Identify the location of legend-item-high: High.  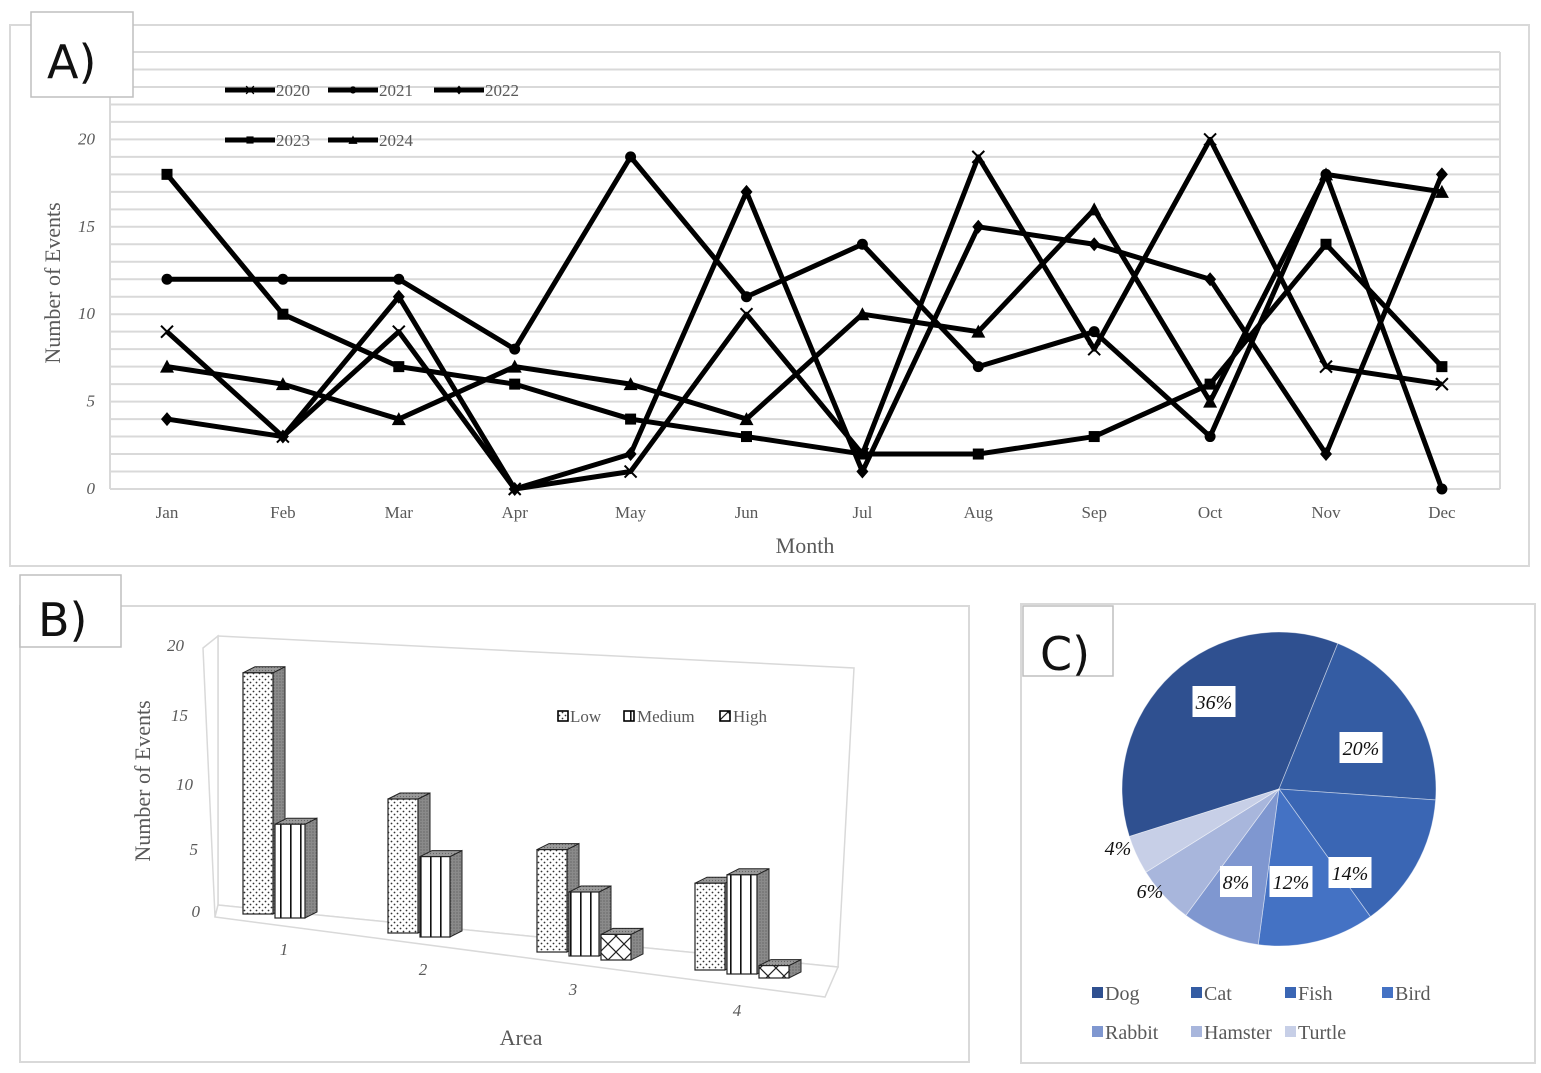
(743, 716).